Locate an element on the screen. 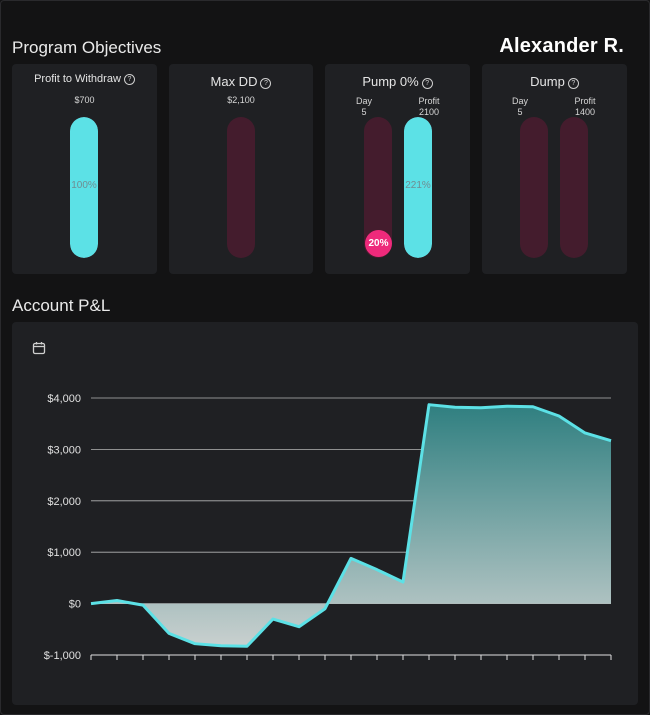 The image size is (650, 715). sublabel-value: 2100 is located at coordinates (429, 112).